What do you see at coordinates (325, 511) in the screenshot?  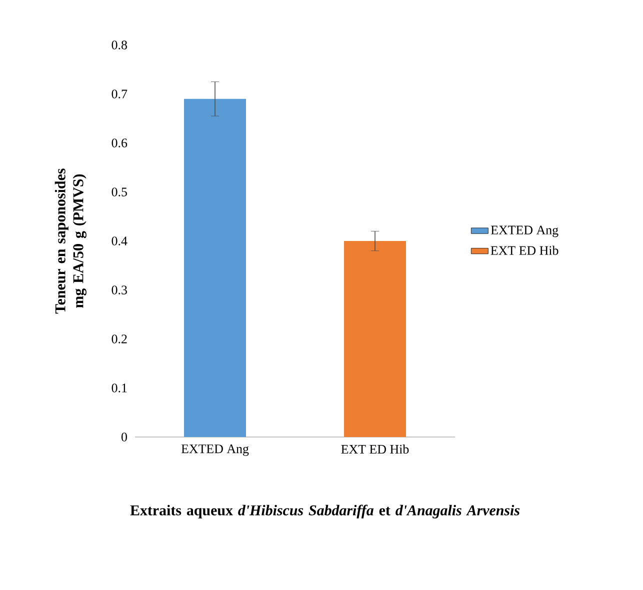 I see `x-axis-title: Extraits aqueux d'Hibiscus Sabdariffa et d'Anagalis Arvensis` at bounding box center [325, 511].